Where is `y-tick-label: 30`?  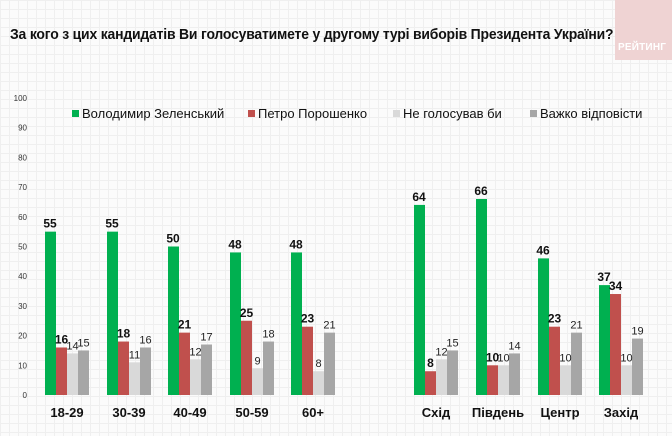
y-tick-label: 30 is located at coordinates (22, 306).